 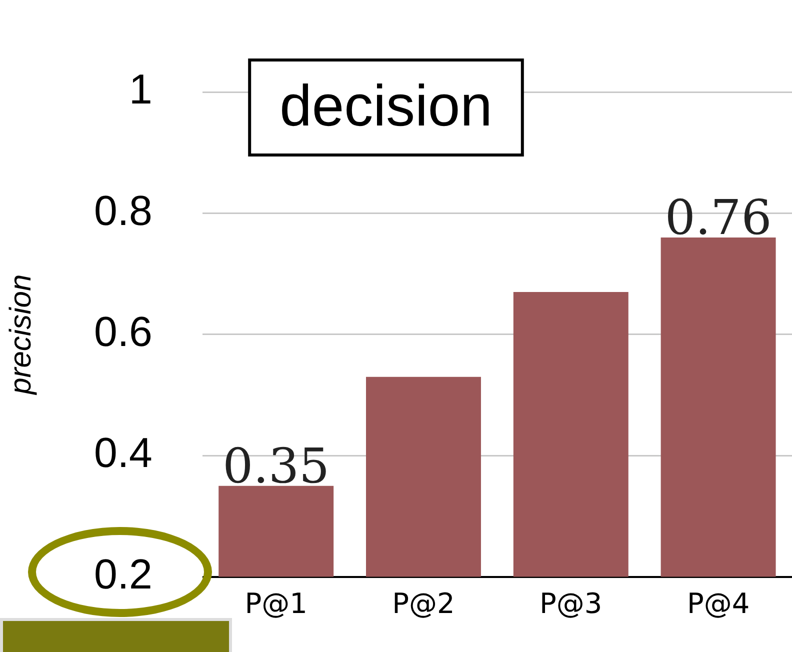 What do you see at coordinates (123, 210) in the screenshot?
I see `y-tick-label: 0.8` at bounding box center [123, 210].